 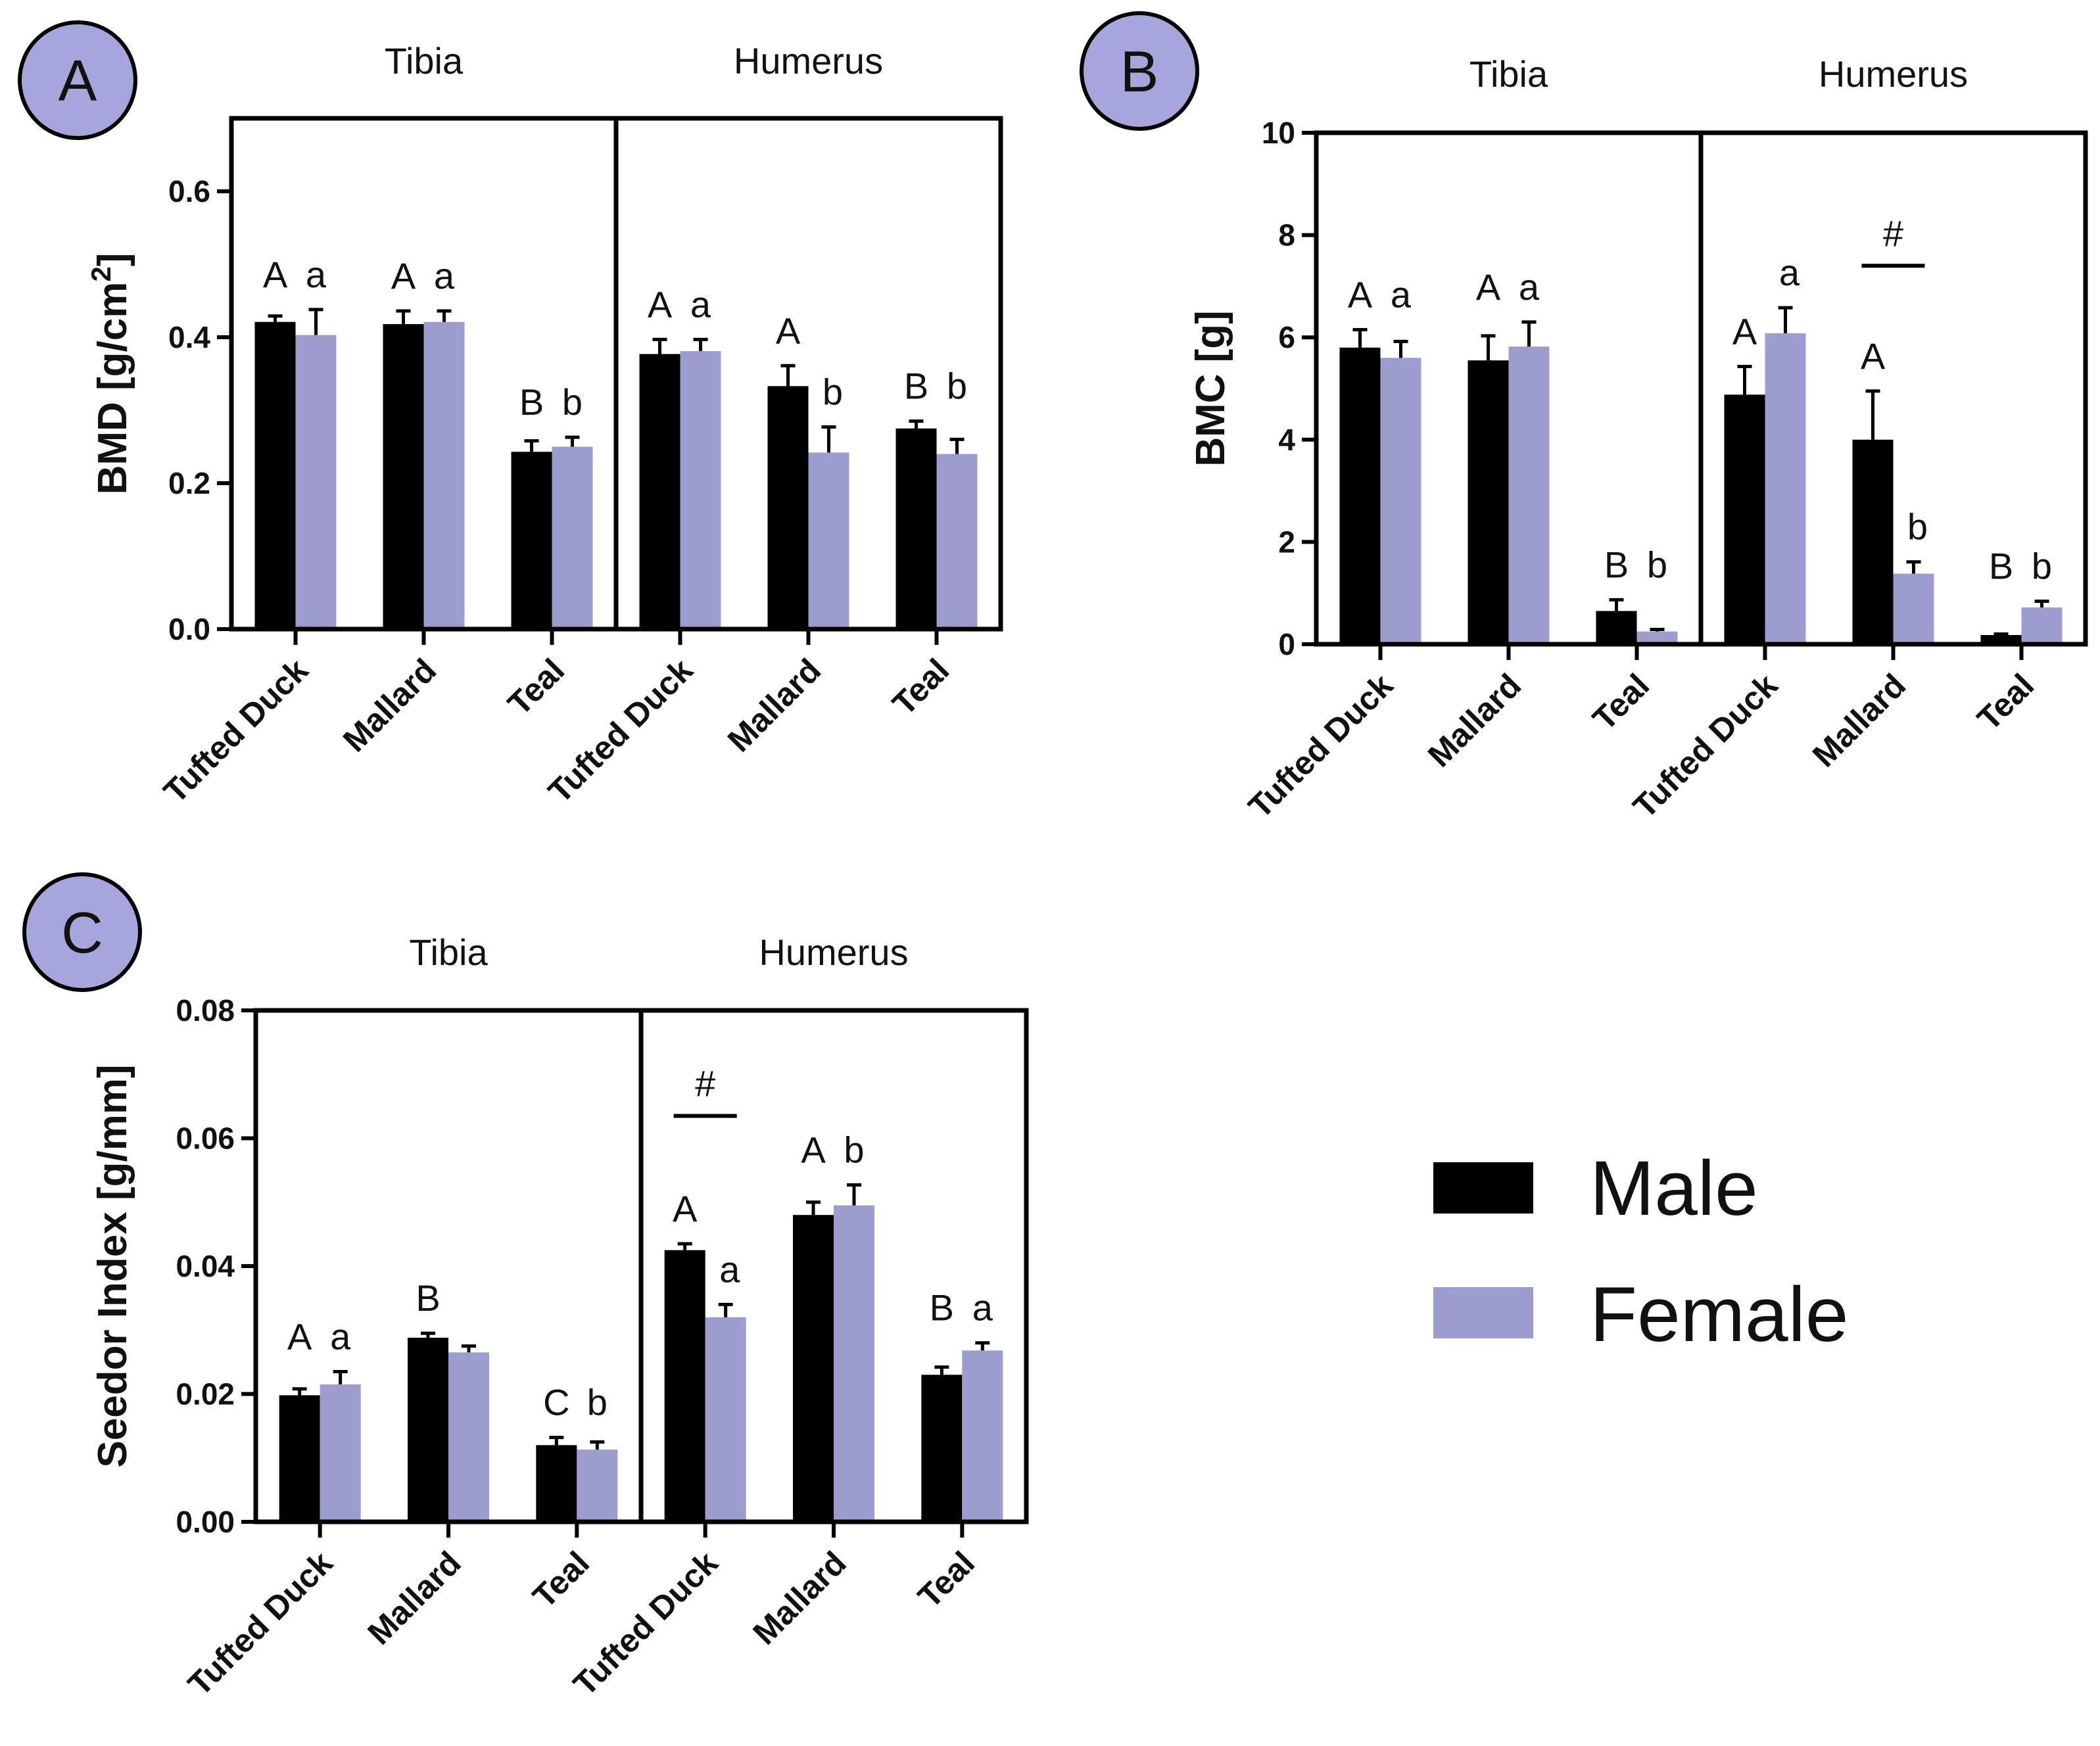 I want to click on legend-swatch-male, so click(x=1483, y=1188).